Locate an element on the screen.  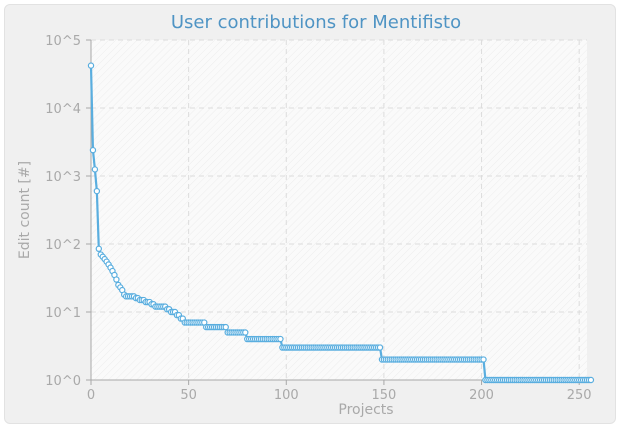
y-tick-label: 10^0 is located at coordinates (63, 381).